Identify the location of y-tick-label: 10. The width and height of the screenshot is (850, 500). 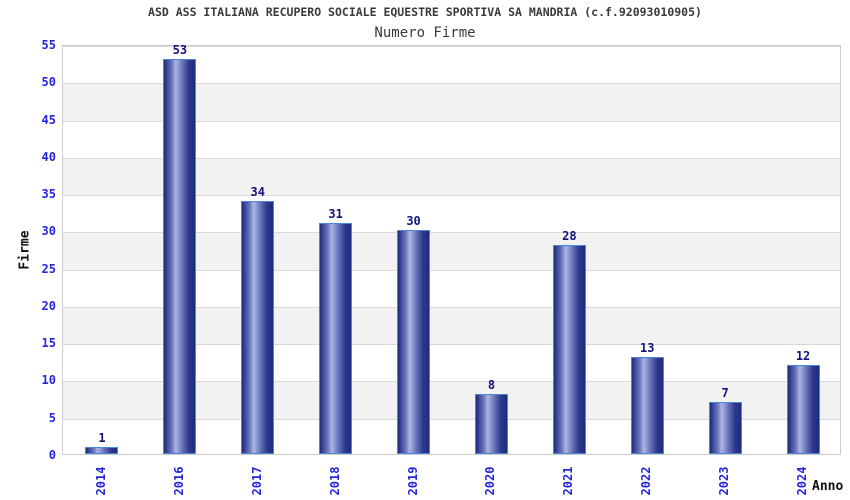
(48, 380).